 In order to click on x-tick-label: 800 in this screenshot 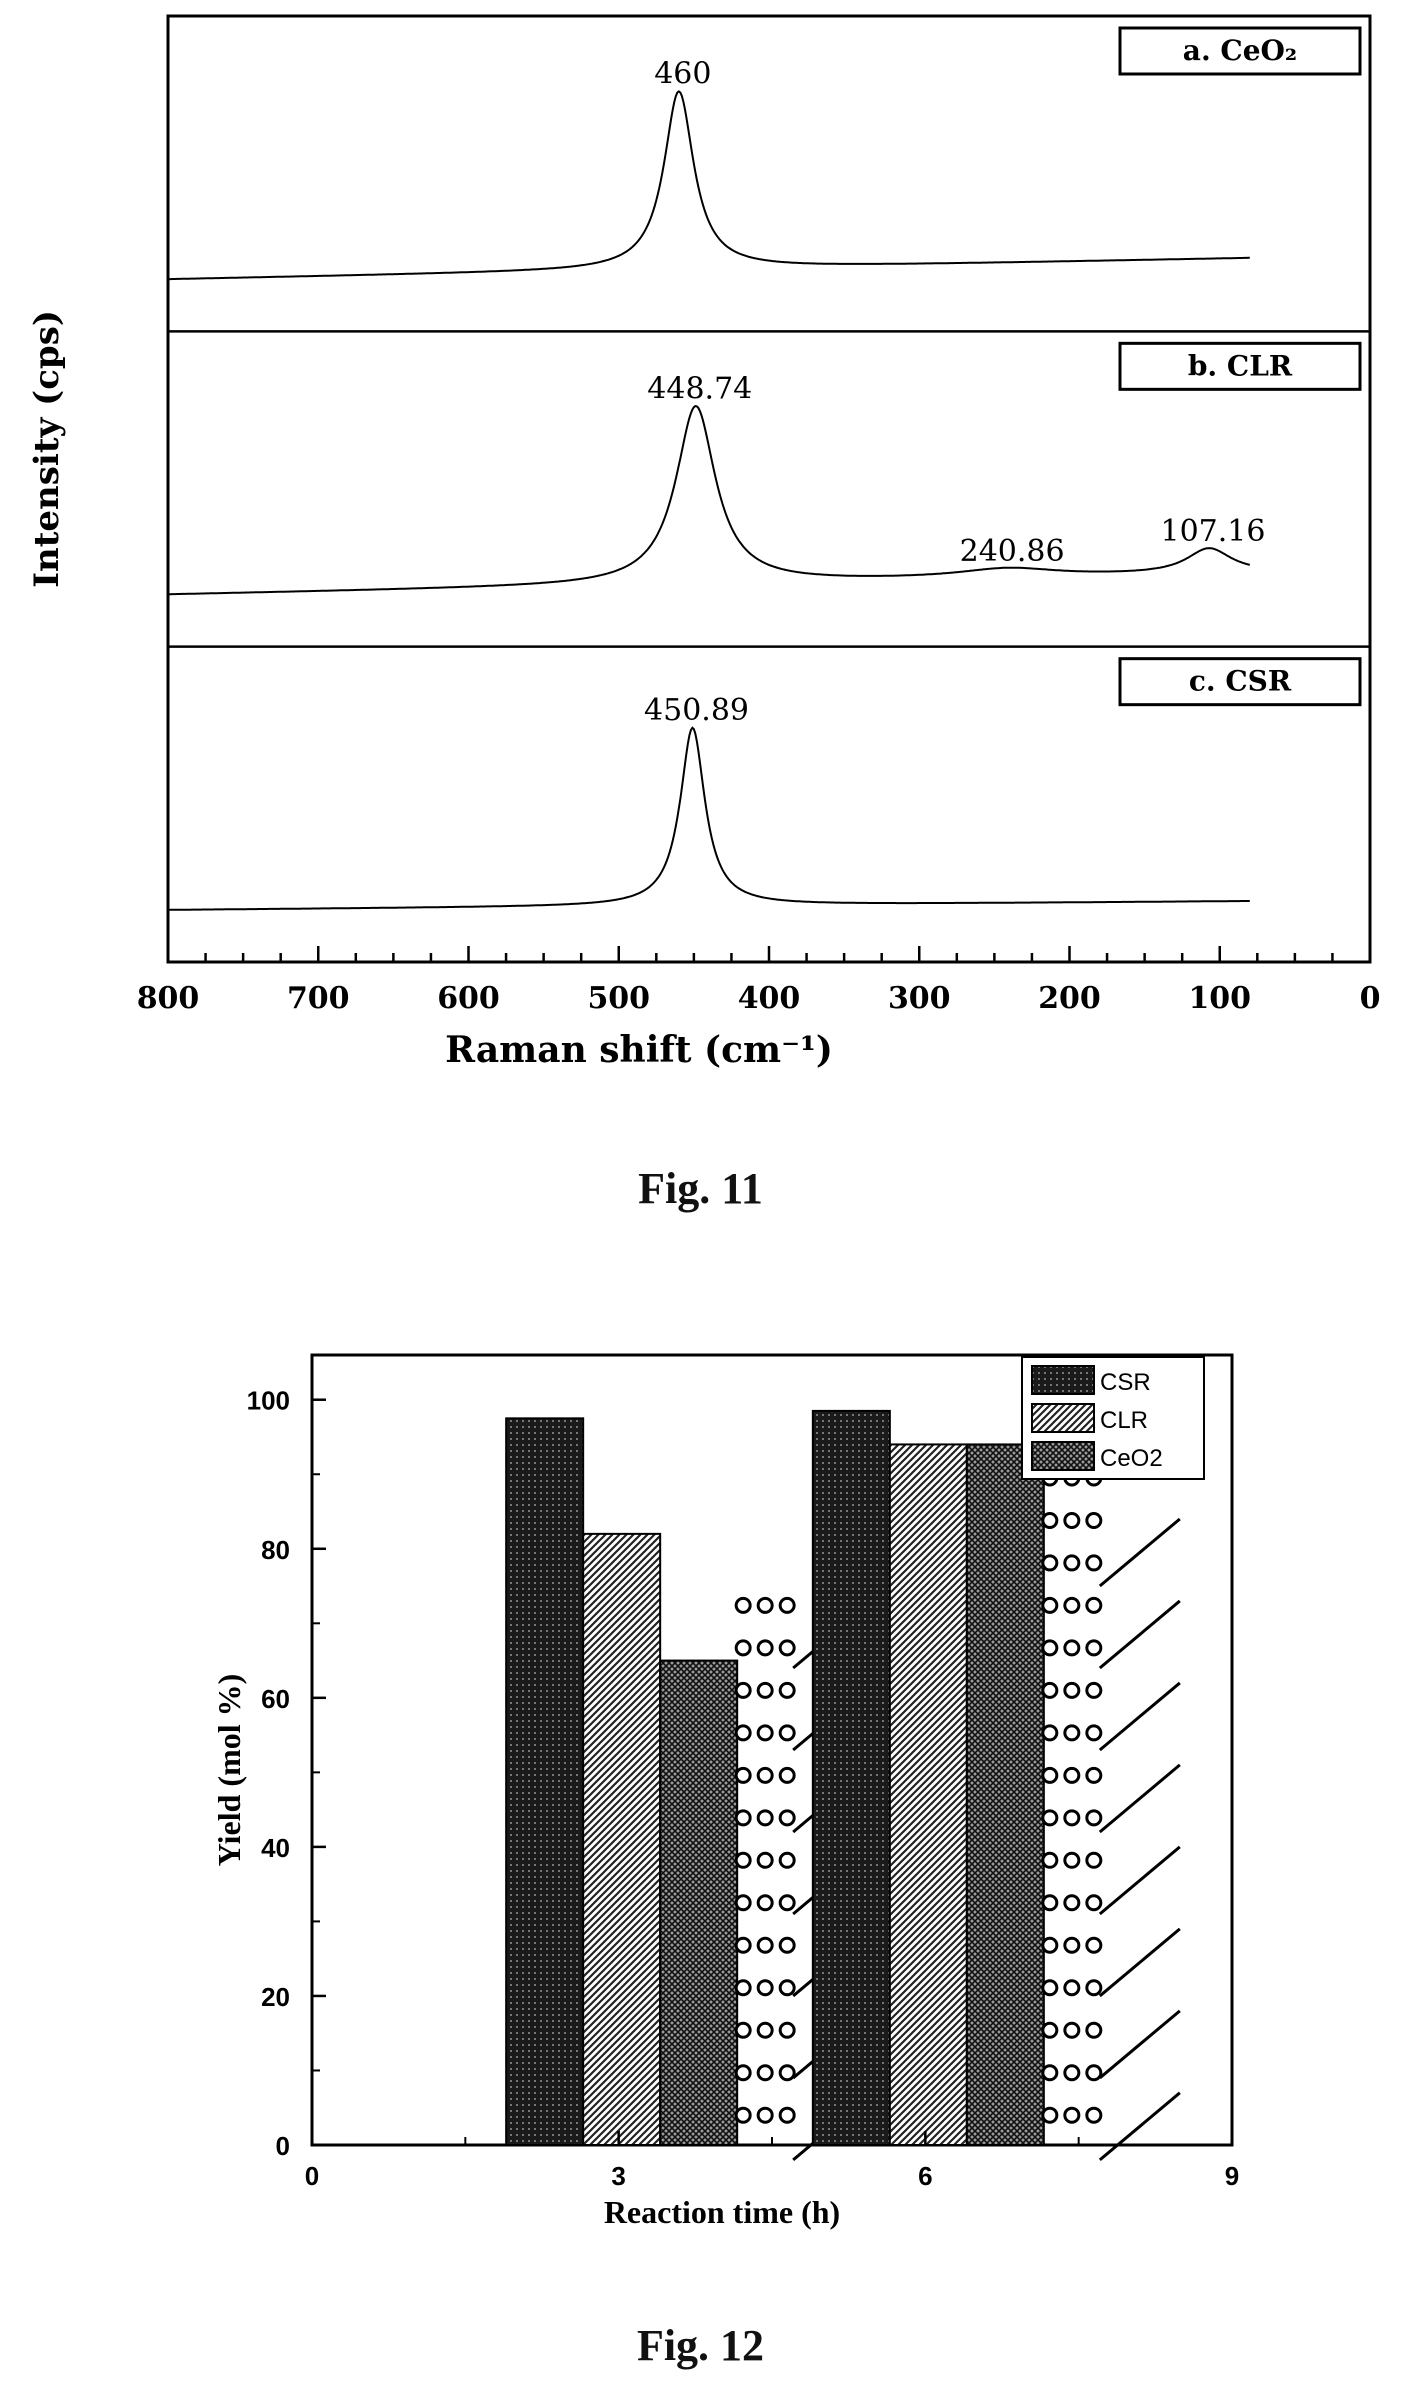, I will do `click(168, 998)`.